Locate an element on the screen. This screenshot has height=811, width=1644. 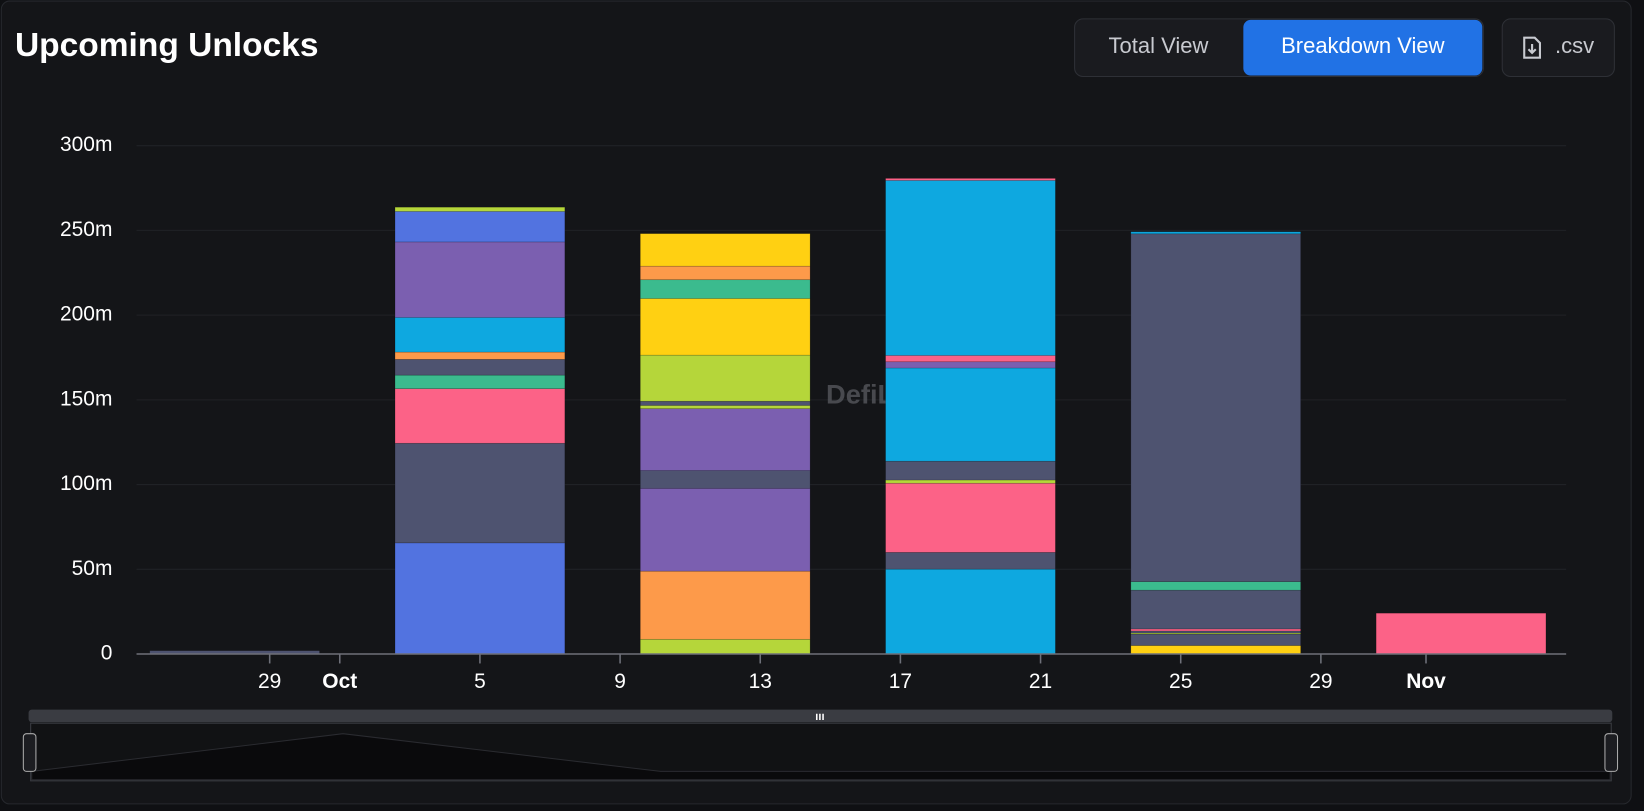
x-tick-label: 25 is located at coordinates (1180, 681).